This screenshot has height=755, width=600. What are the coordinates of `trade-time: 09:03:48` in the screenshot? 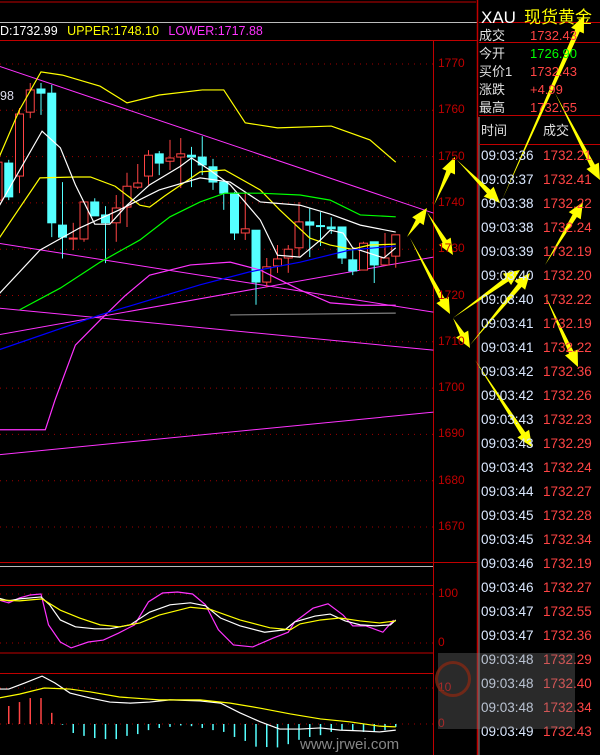 It's located at (507, 683).